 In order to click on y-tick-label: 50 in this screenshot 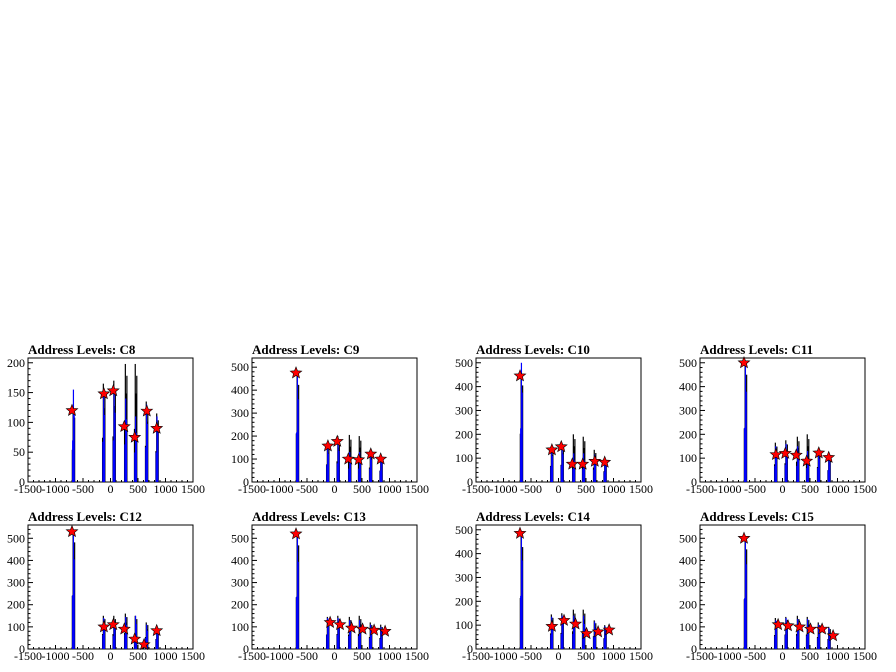, I will do `click(19, 452)`.